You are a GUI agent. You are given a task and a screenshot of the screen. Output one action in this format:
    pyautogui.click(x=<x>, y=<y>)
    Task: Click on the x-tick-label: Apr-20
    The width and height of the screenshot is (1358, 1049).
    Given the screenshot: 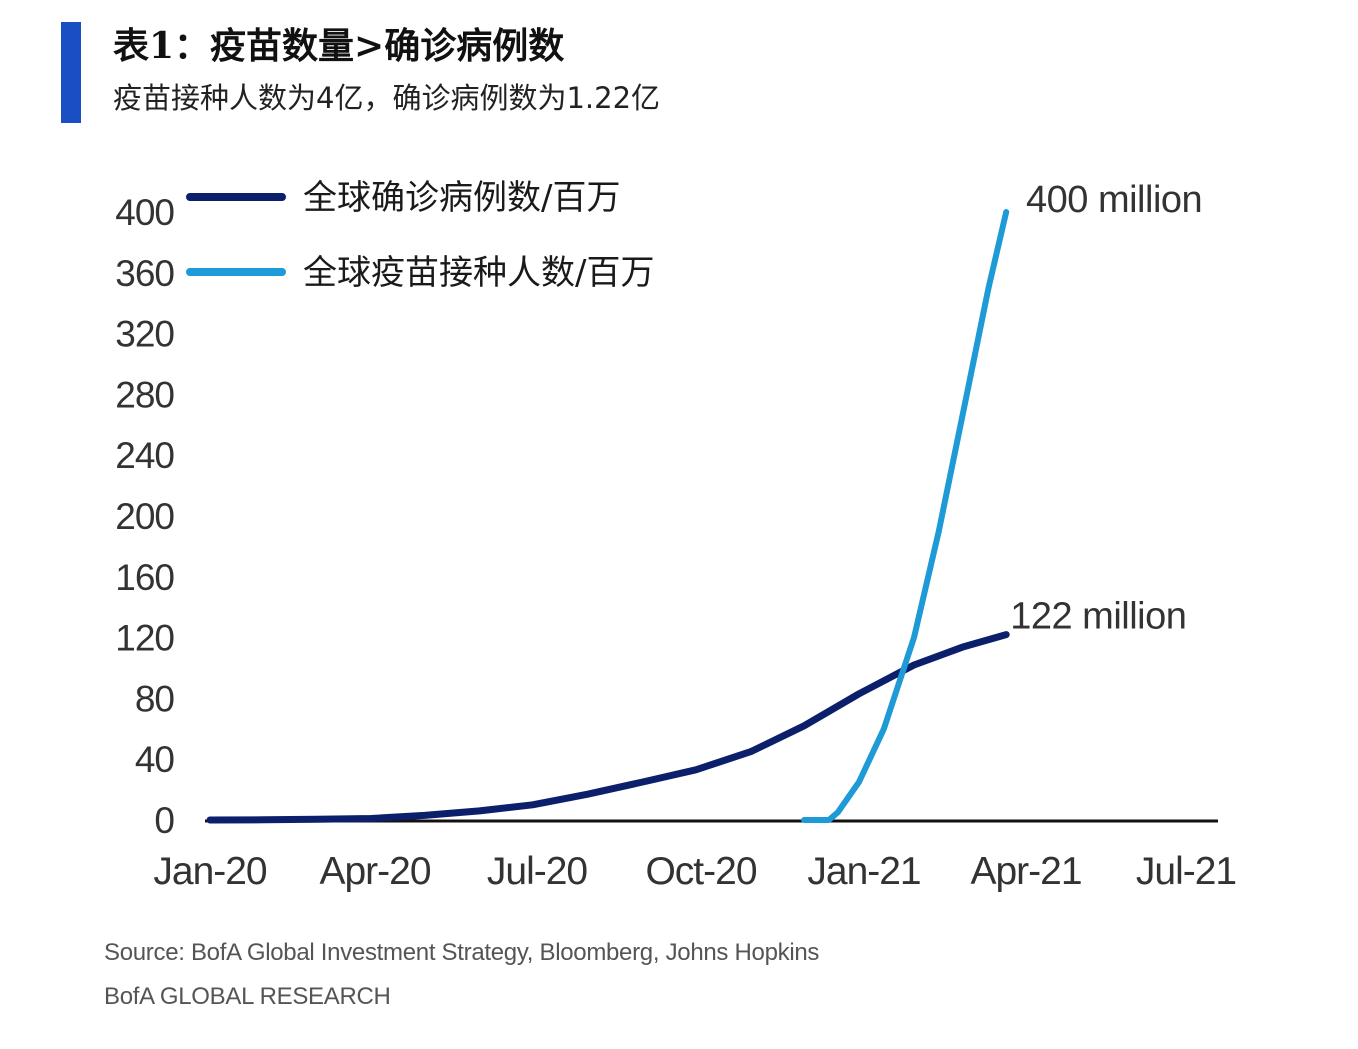 What is the action you would take?
    pyautogui.click(x=374, y=871)
    